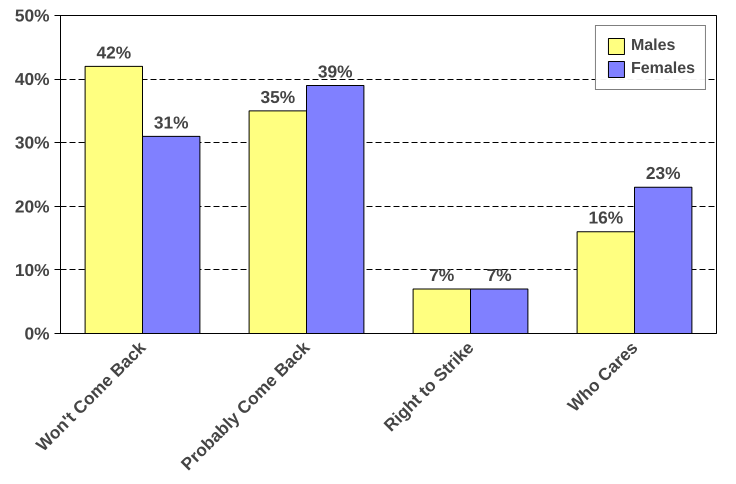  Describe the element at coordinates (32, 16) in the screenshot. I see `y-tick-label: 50%` at that location.